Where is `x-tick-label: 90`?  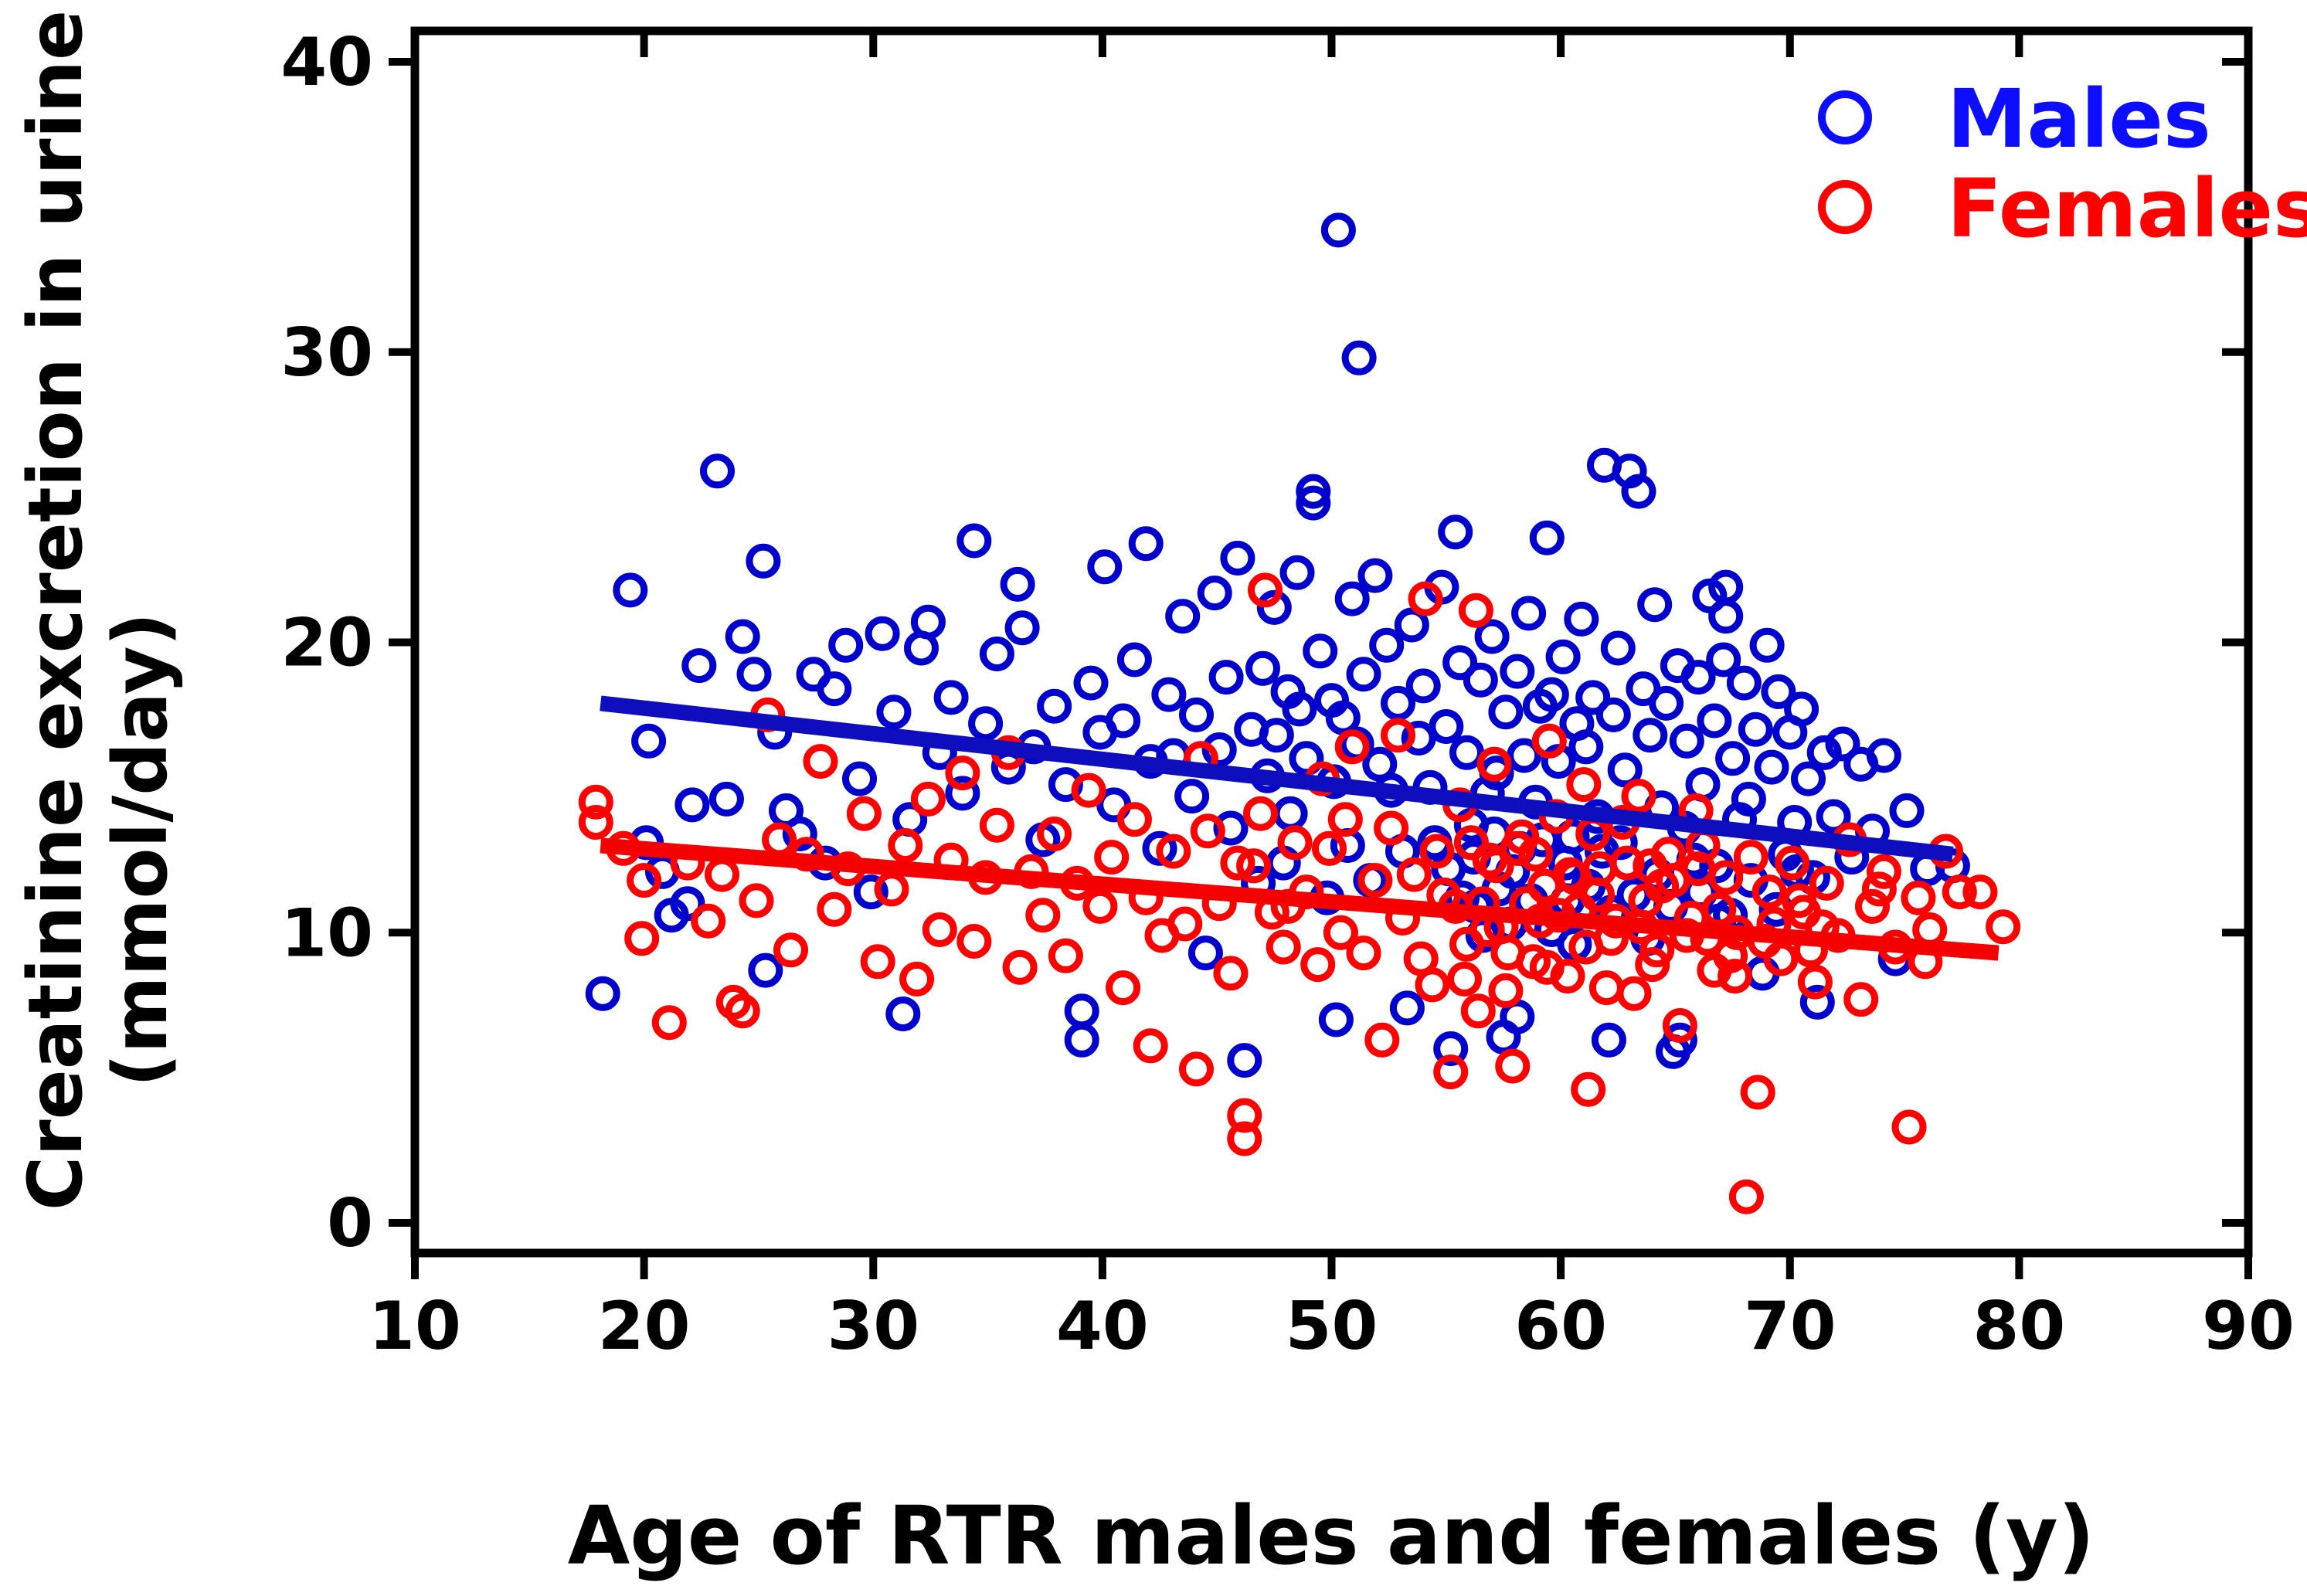 x-tick-label: 90 is located at coordinates (2248, 1326).